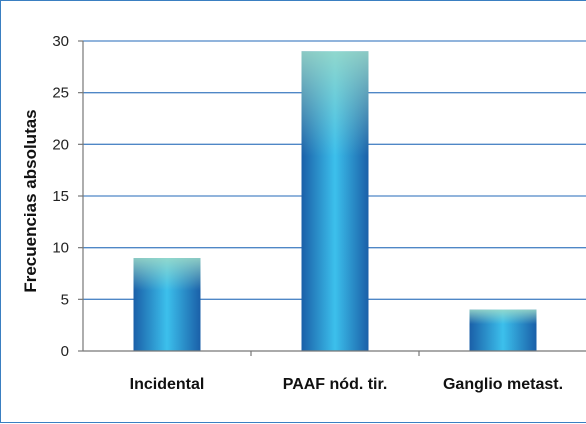 This screenshot has width=586, height=424. Describe the element at coordinates (60, 93) in the screenshot. I see `y-tick-label: 25` at that location.